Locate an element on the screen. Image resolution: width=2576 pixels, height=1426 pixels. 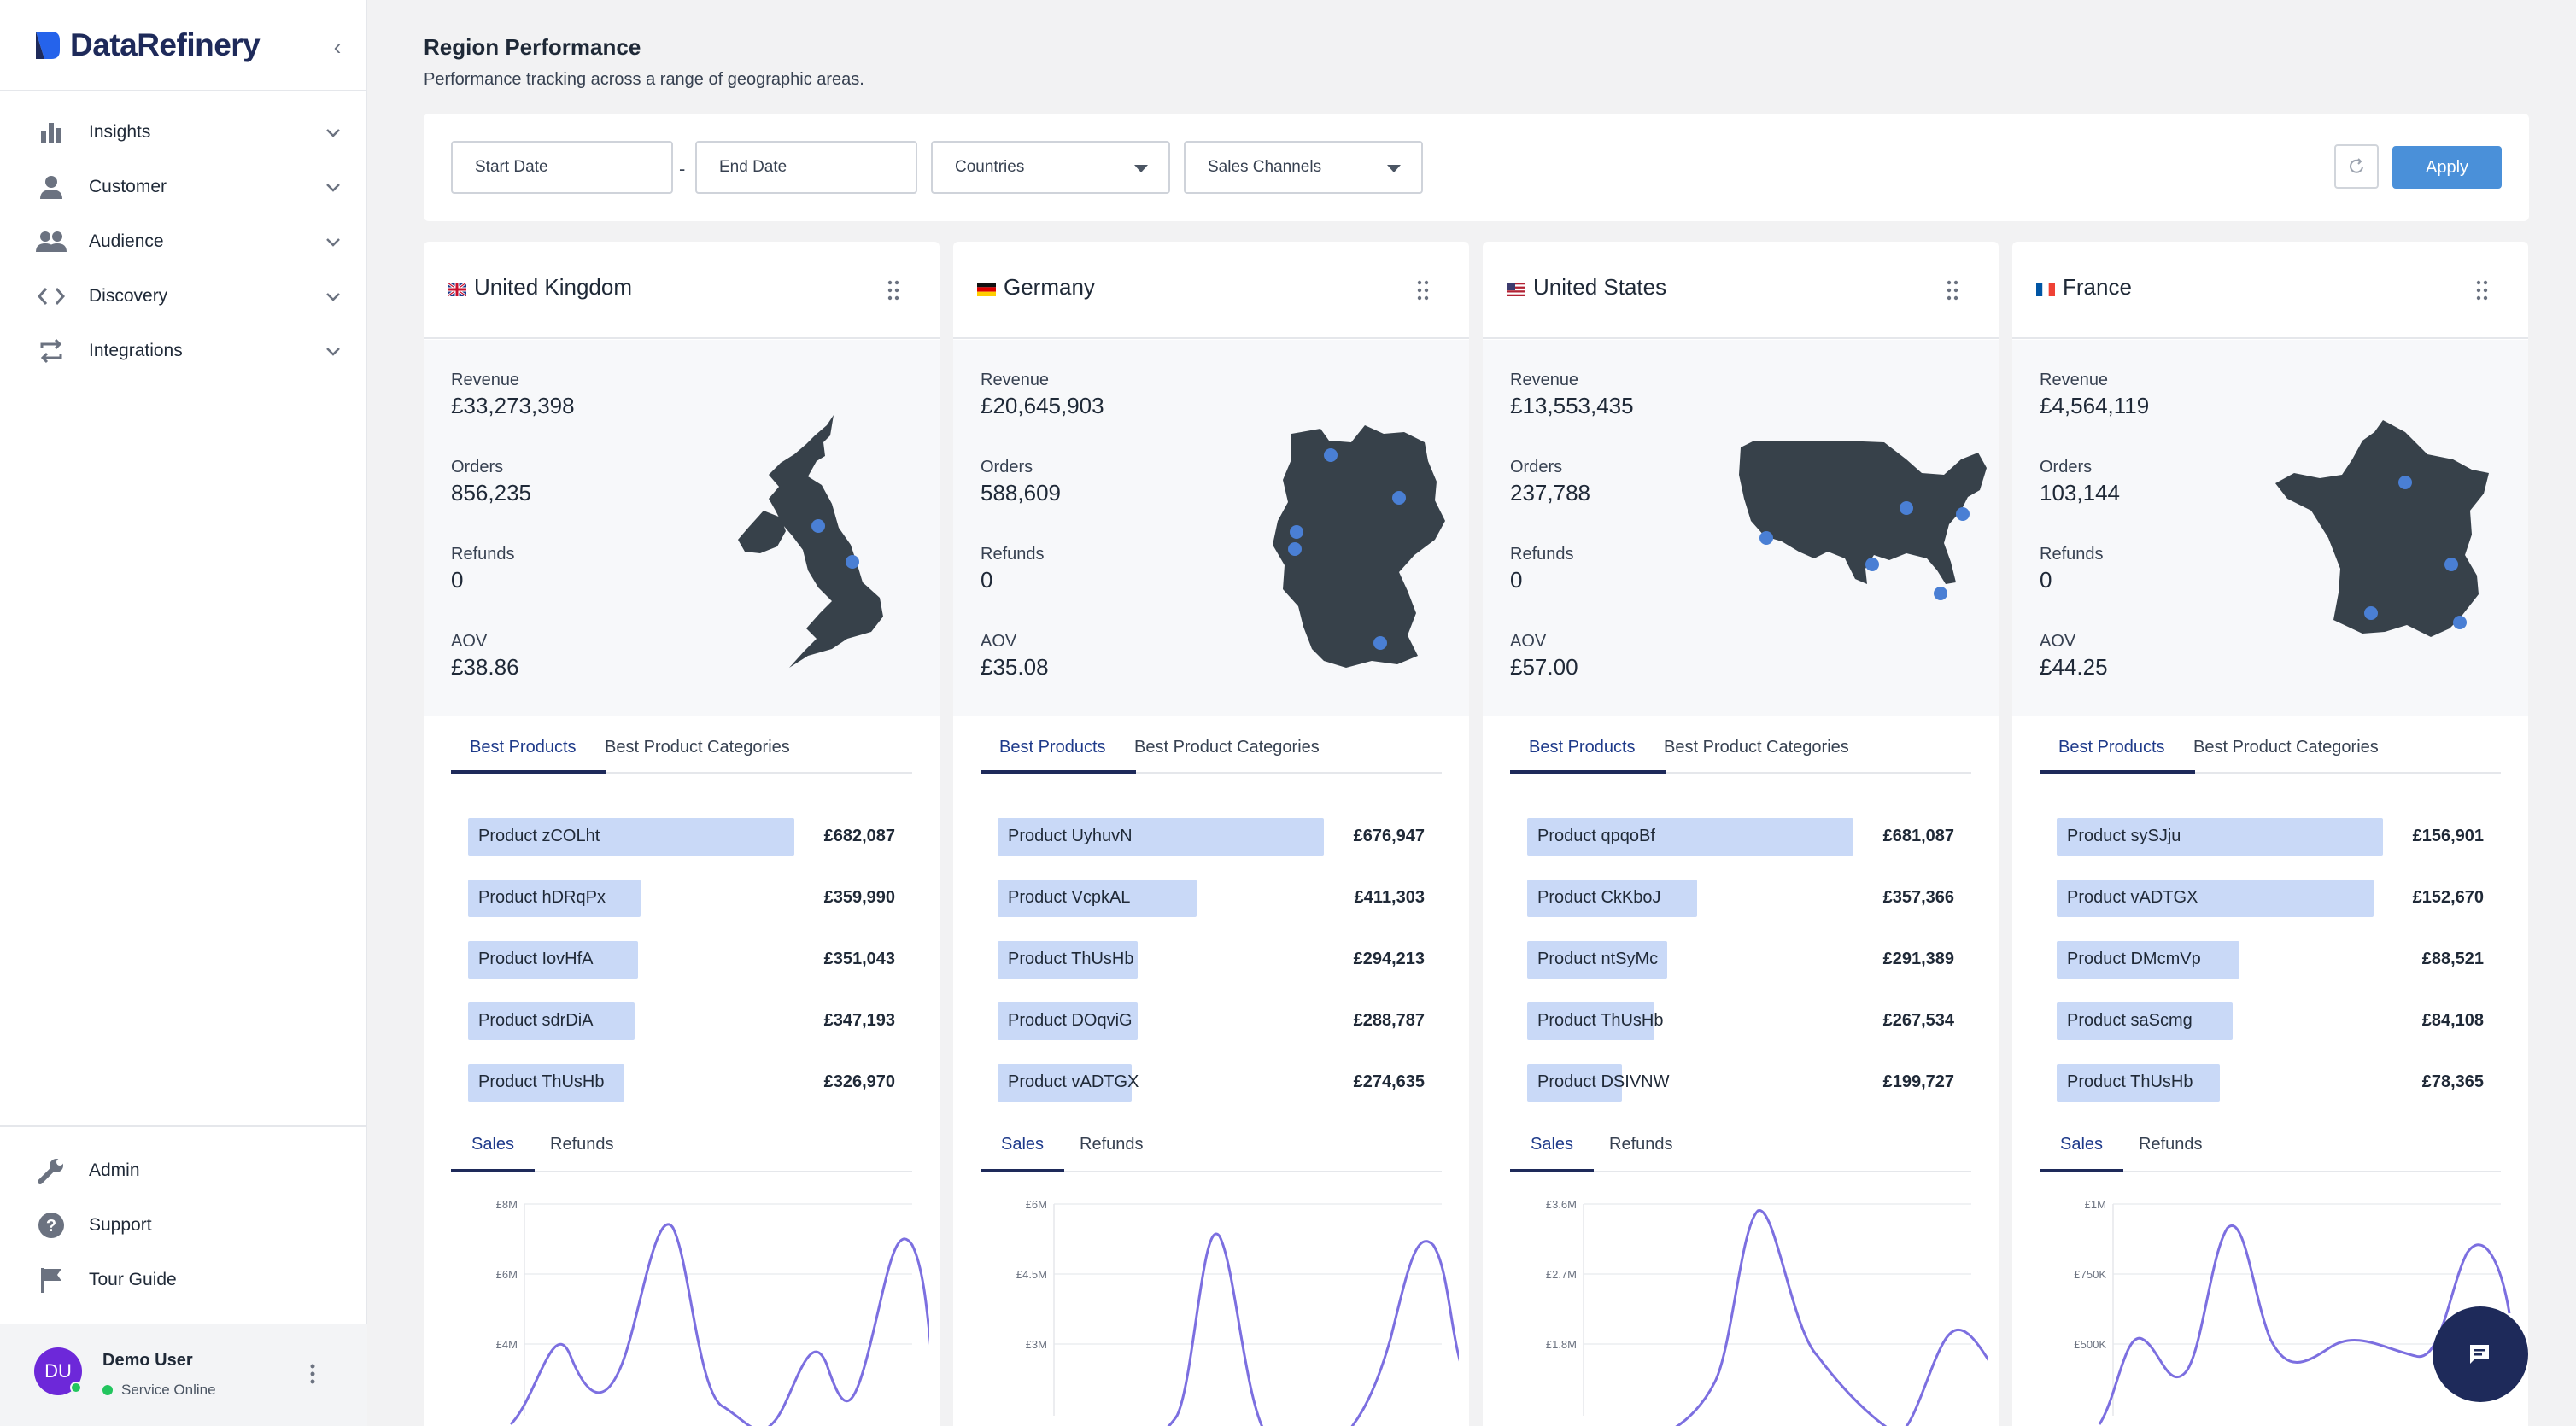
product-row: Product ThUsHb £78,365 is located at coordinates (2270, 1083).